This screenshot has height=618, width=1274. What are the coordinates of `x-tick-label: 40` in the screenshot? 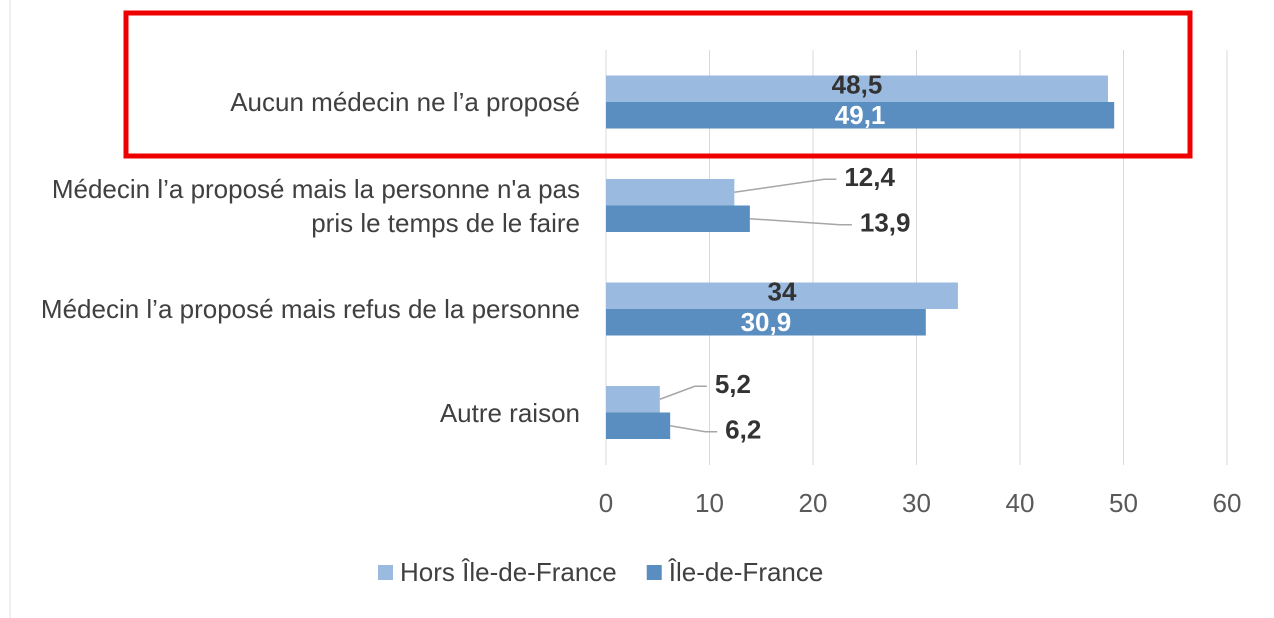 It's located at (1020, 503).